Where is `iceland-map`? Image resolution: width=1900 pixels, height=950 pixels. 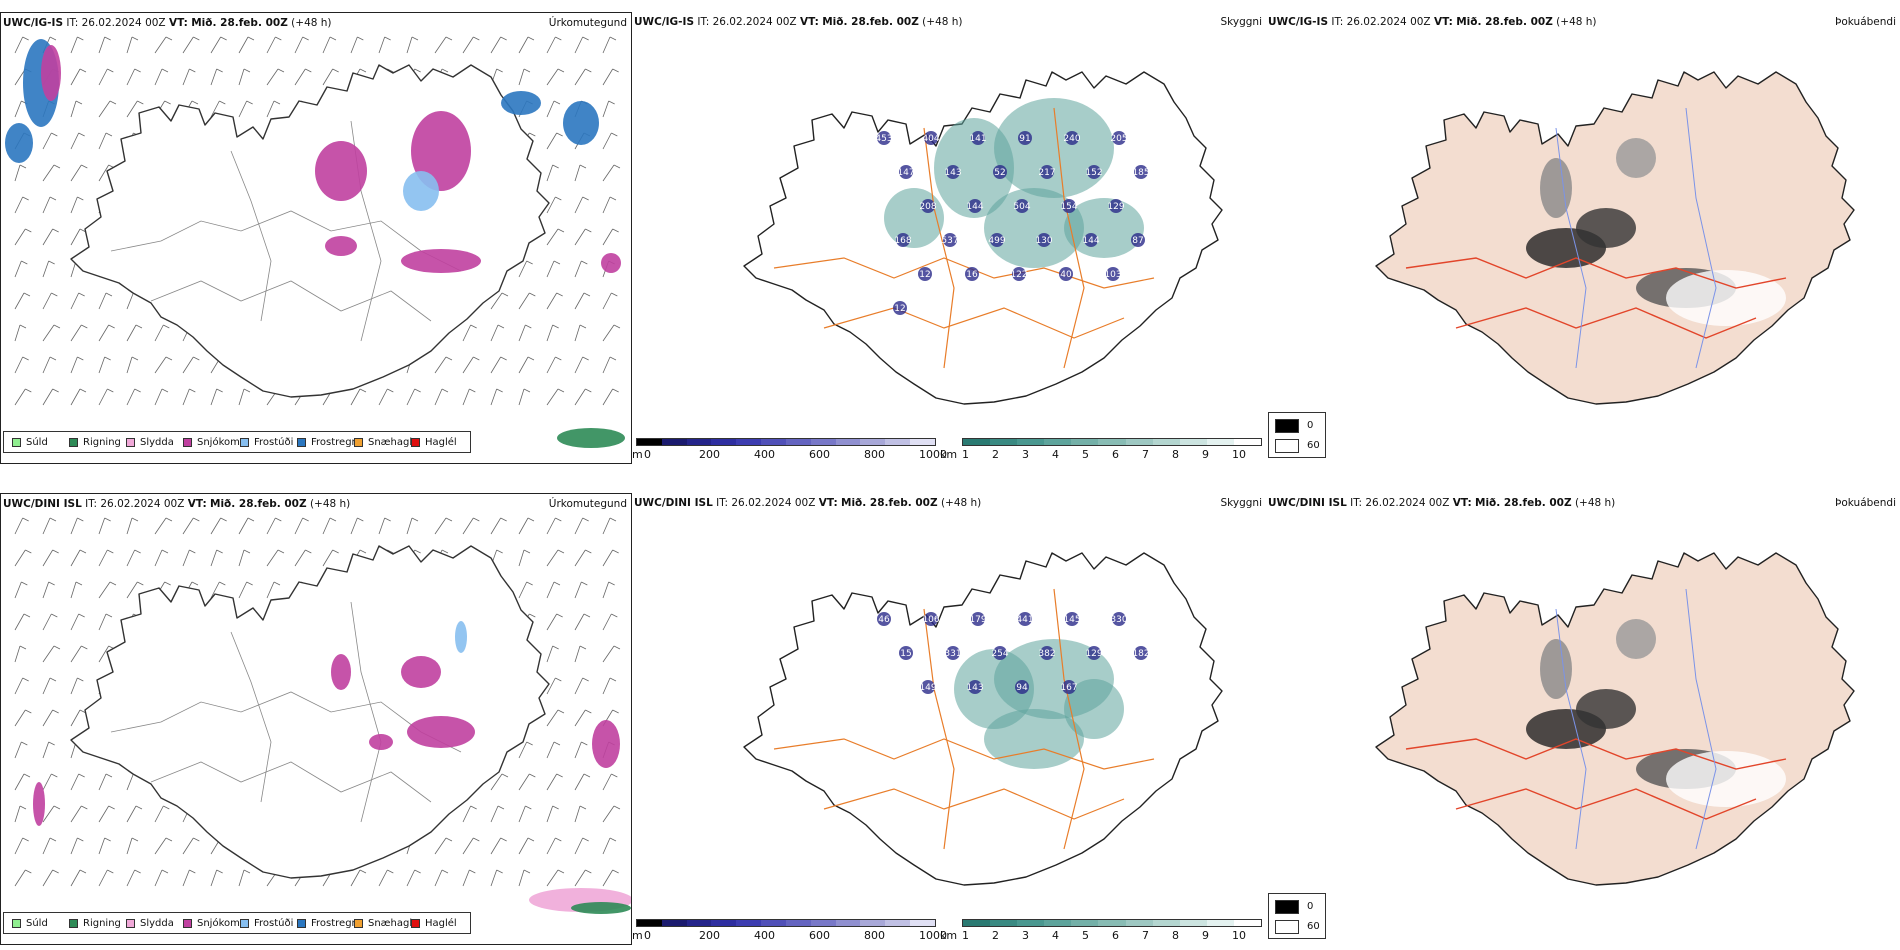 iceland-map is located at coordinates (1615, 238).